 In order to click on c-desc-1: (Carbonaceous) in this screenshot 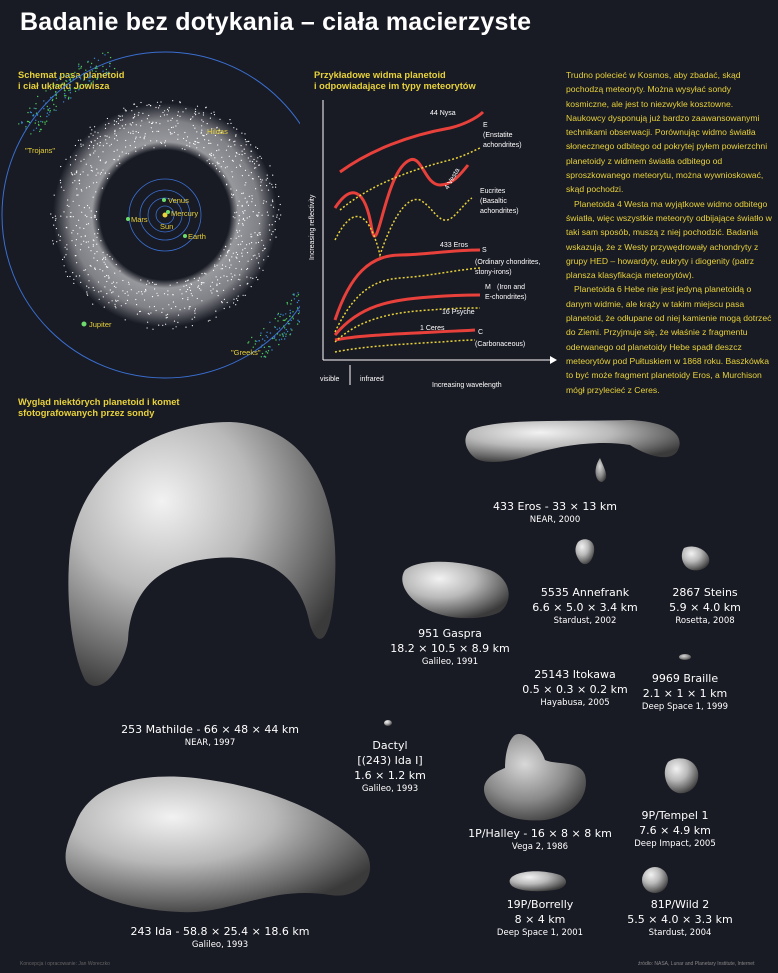, I will do `click(500, 344)`.